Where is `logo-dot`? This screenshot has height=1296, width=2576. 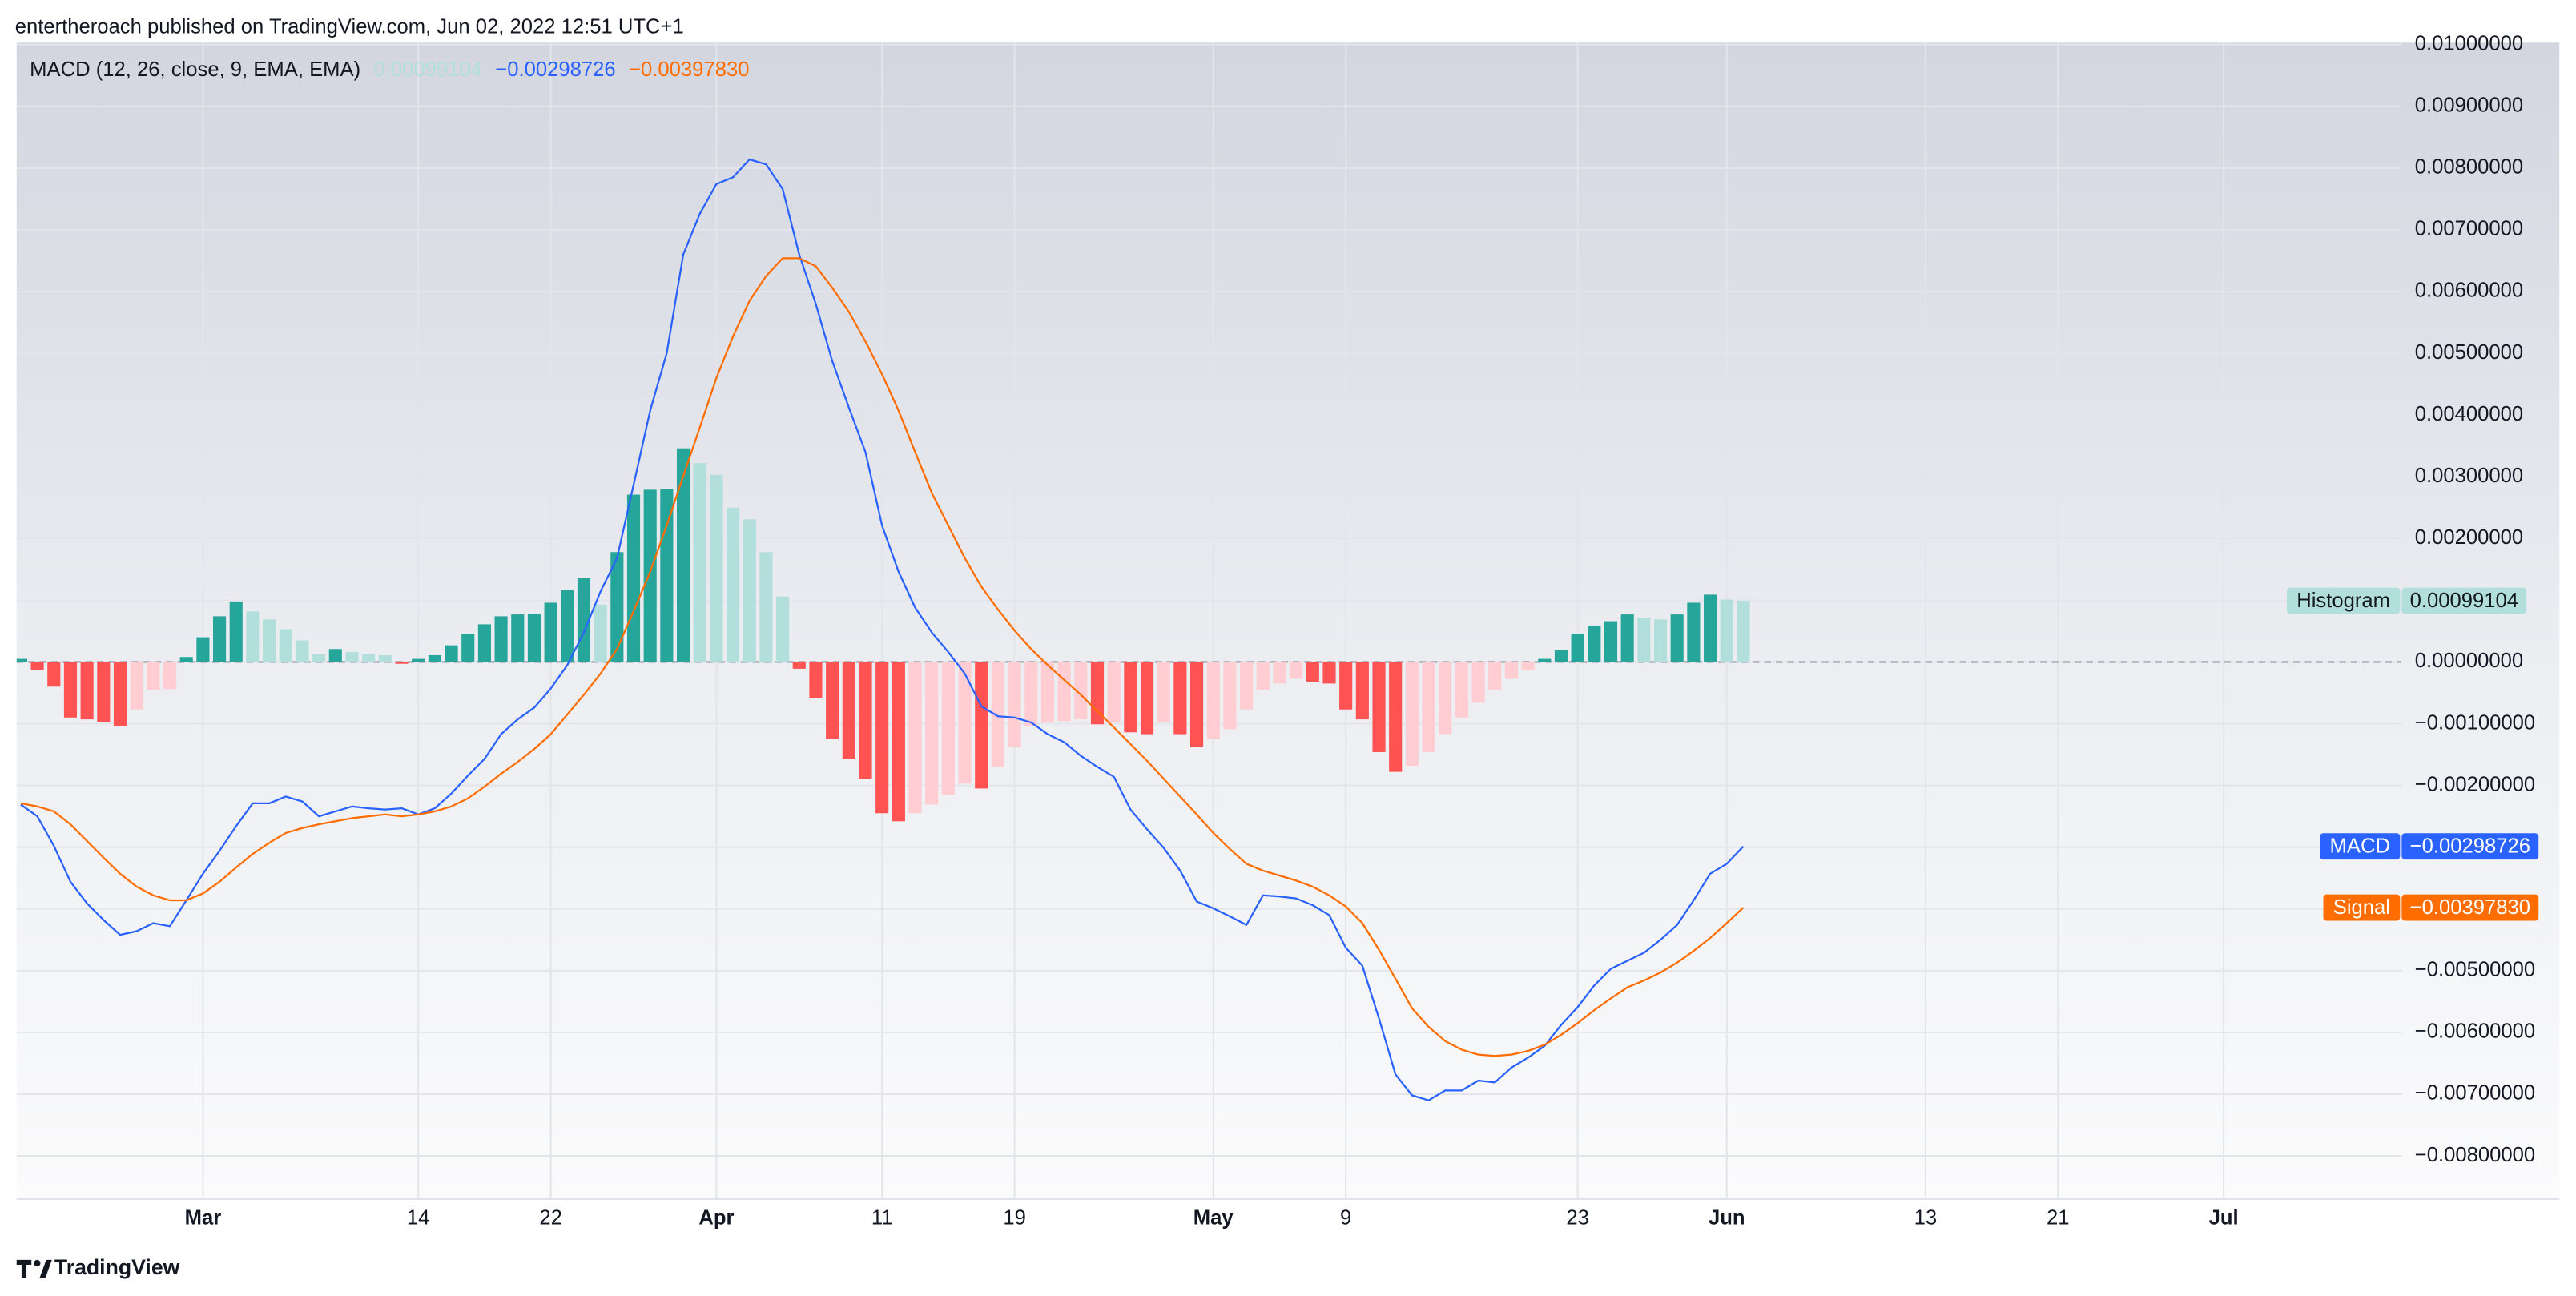 logo-dot is located at coordinates (37, 1263).